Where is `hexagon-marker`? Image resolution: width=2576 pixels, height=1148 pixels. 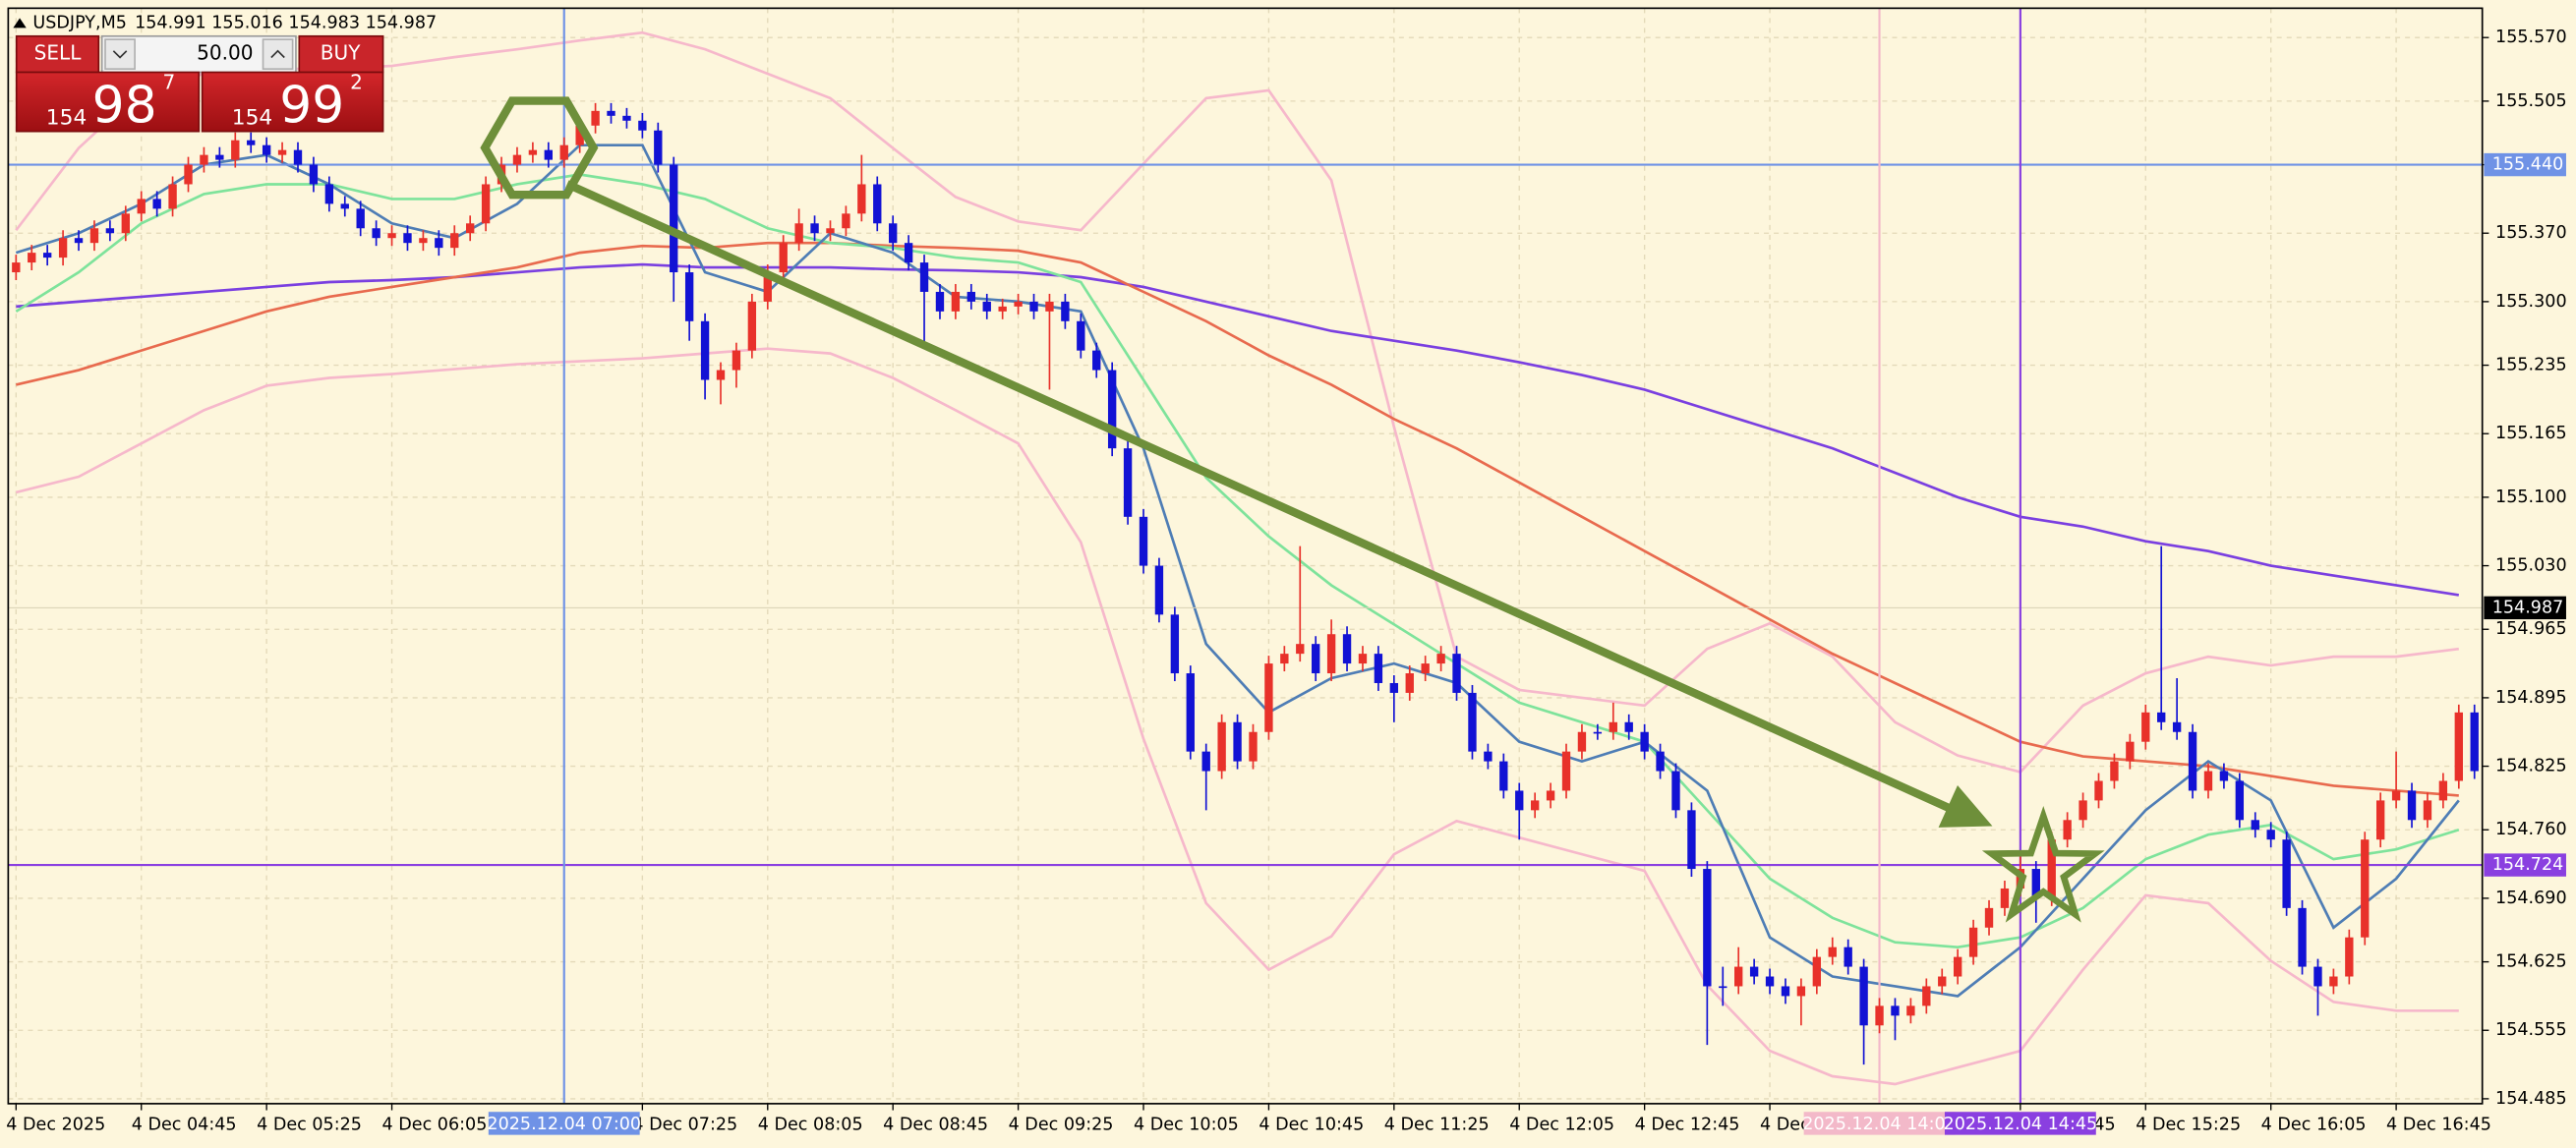 hexagon-marker is located at coordinates (539, 148).